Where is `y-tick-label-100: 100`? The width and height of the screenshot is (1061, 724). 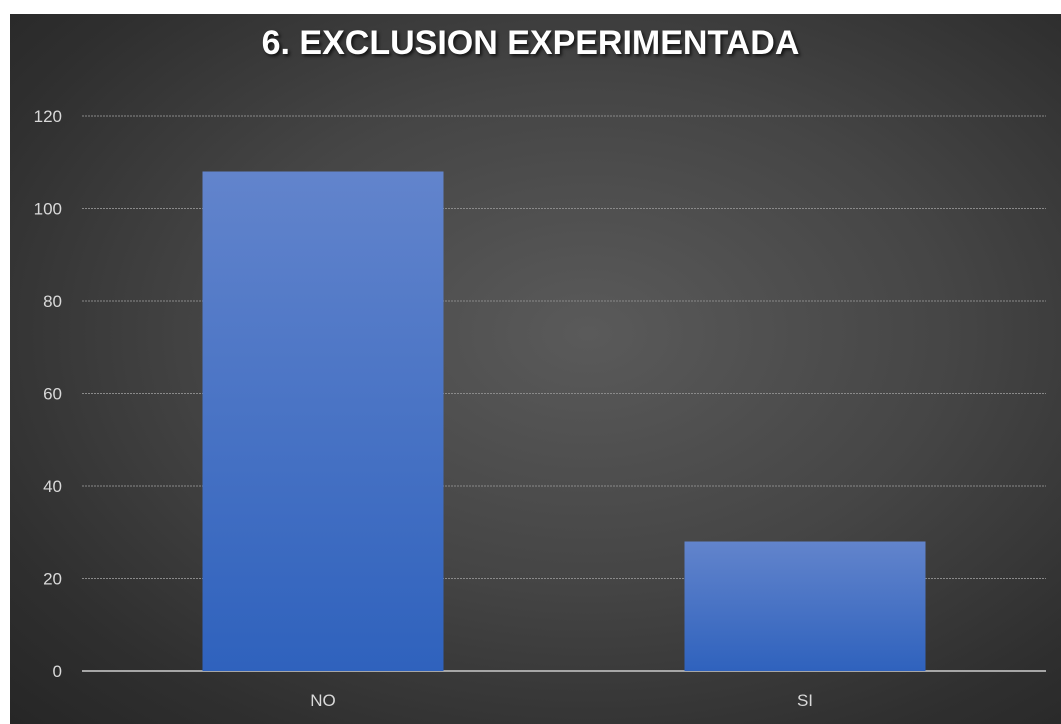 y-tick-label-100: 100 is located at coordinates (48, 209).